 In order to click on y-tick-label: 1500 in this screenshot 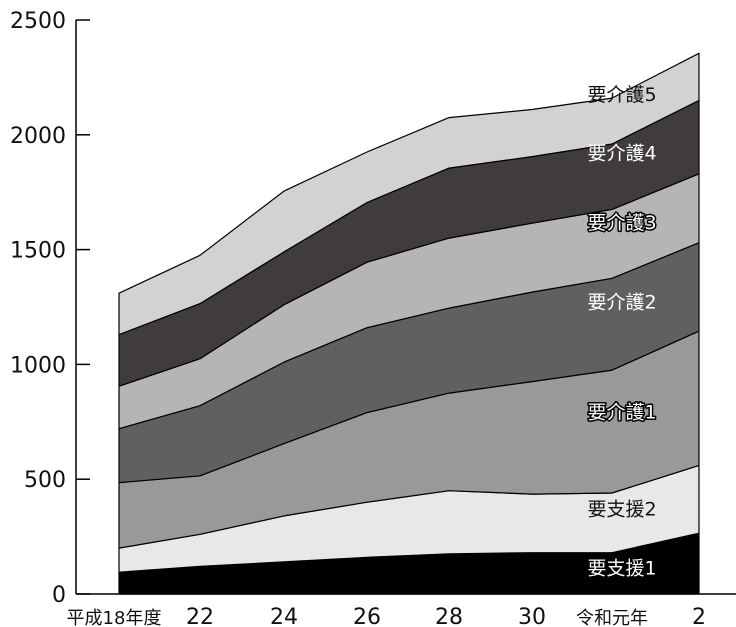, I will do `click(38, 251)`.